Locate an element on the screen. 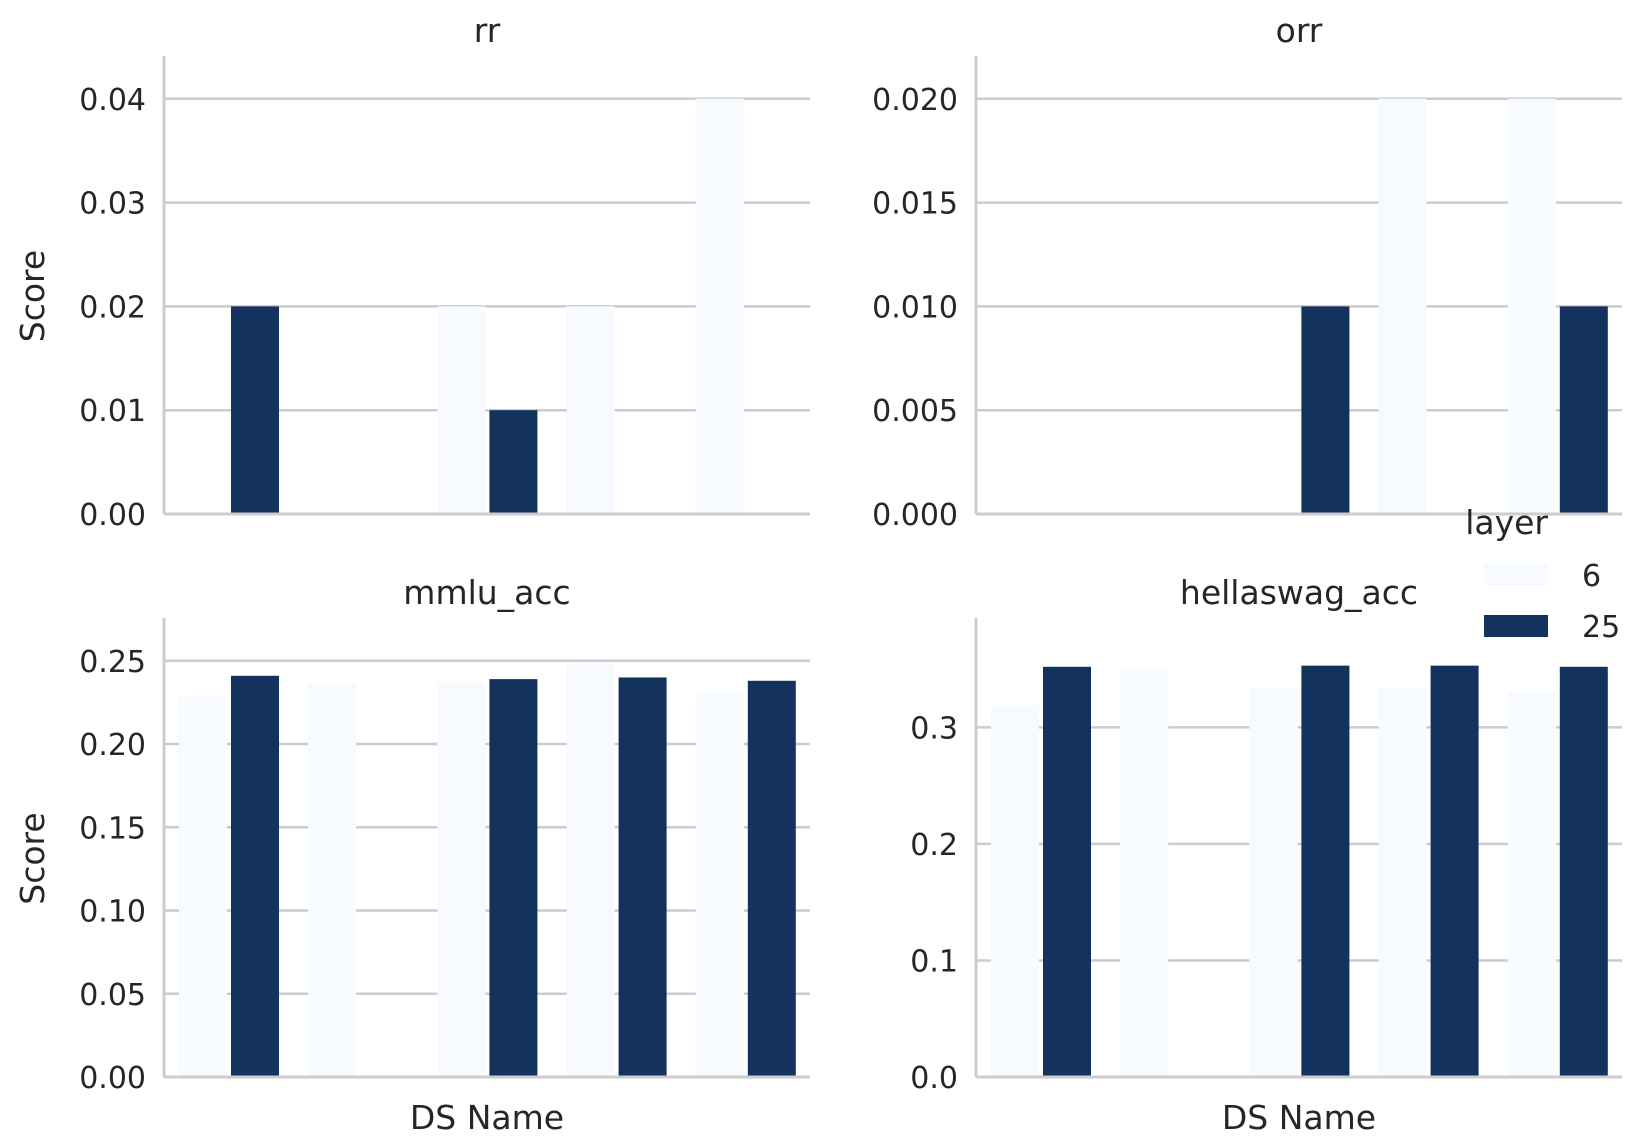 The width and height of the screenshot is (1639, 1148). y-tick-label: 0.005 is located at coordinates (915, 411).